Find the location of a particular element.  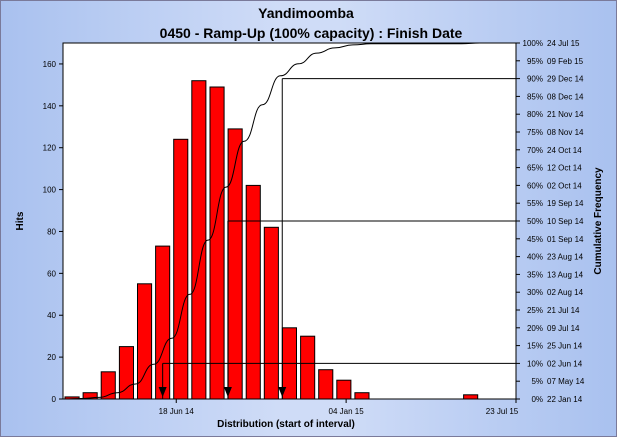

y2-tick-percent: 15% is located at coordinates (535, 346).